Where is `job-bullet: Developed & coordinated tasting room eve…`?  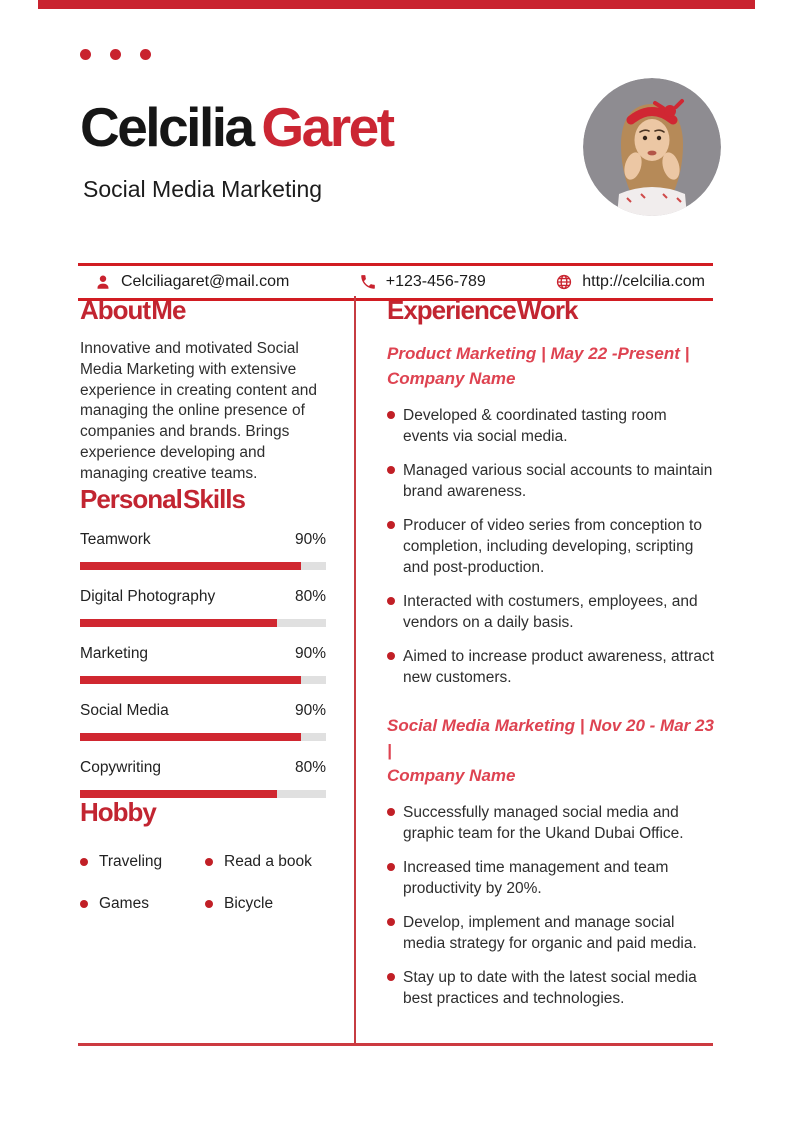 job-bullet: Developed & coordinated tasting room eve… is located at coordinates (550, 426).